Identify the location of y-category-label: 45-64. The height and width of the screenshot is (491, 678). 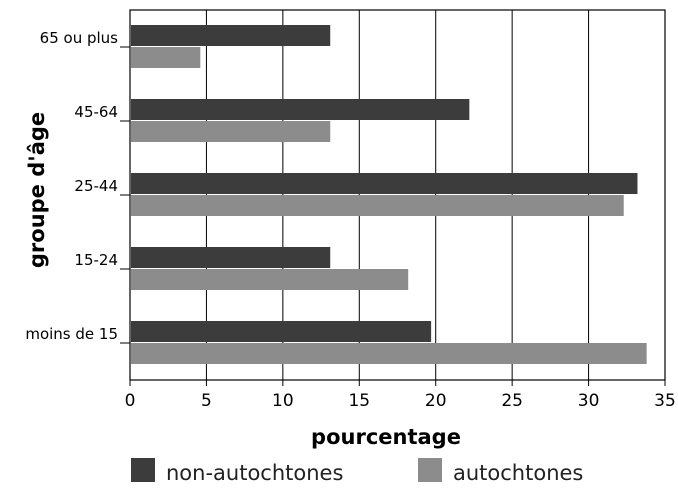
(96, 112).